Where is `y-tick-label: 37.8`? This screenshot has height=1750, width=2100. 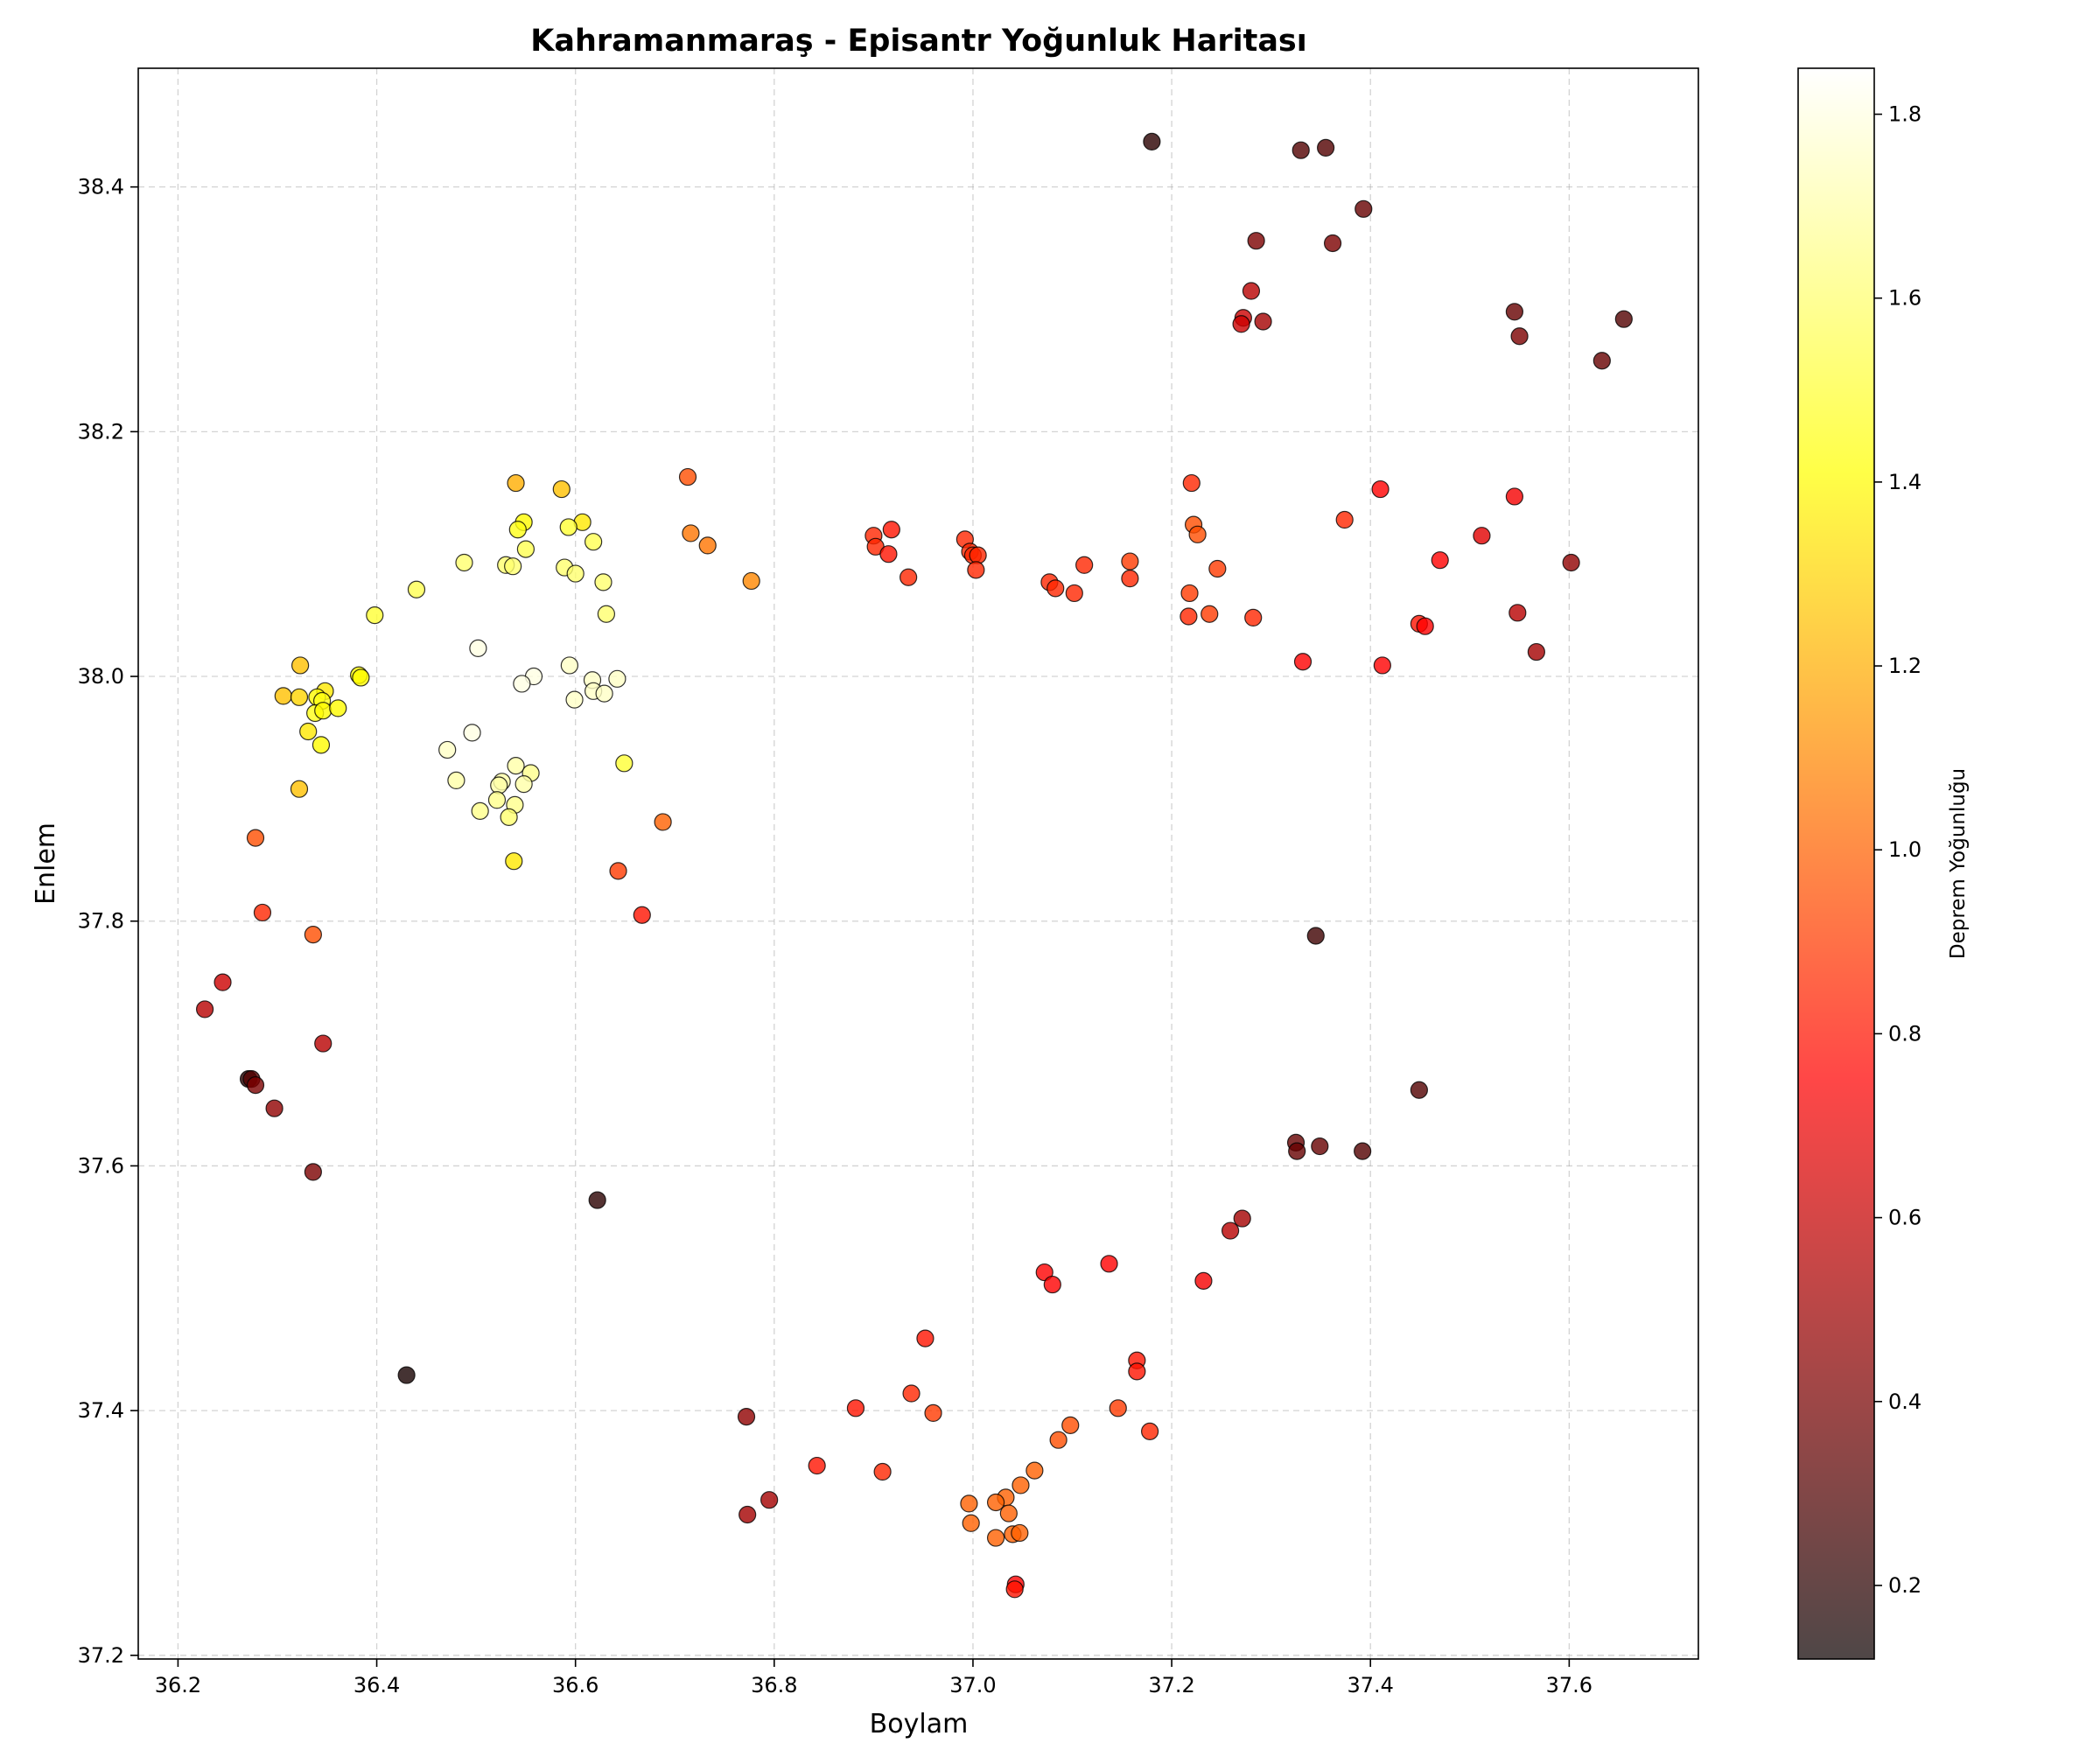 y-tick-label: 37.8 is located at coordinates (101, 921).